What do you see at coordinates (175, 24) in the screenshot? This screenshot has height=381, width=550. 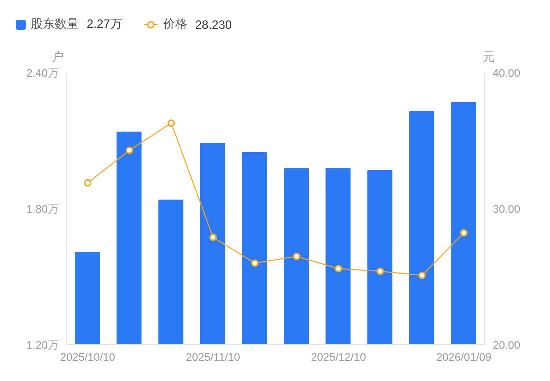 I see `legend-label: 价格` at bounding box center [175, 24].